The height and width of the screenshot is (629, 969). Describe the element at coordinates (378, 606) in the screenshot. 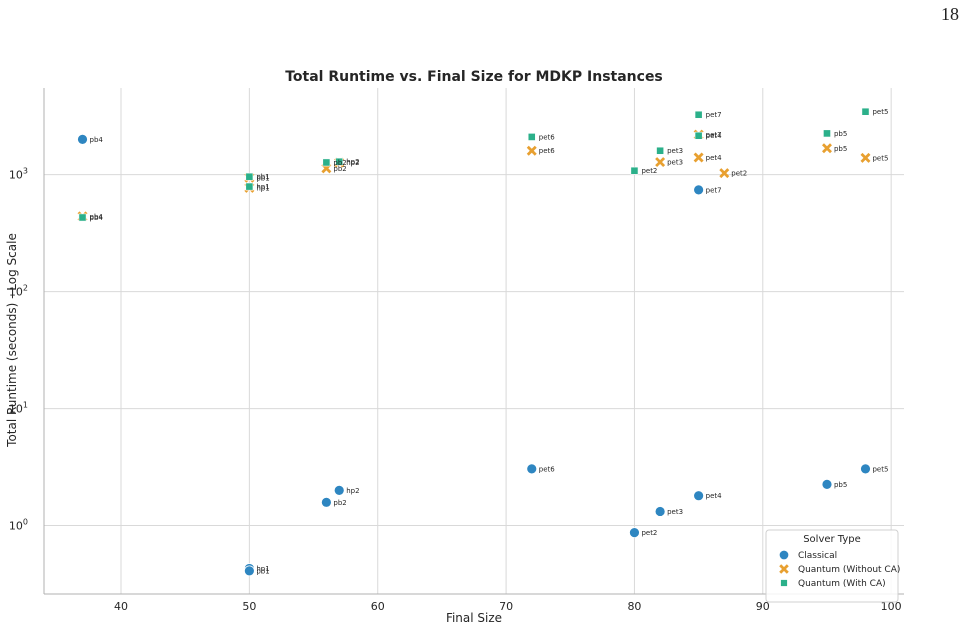

I see `x-tick-label: 60` at that location.